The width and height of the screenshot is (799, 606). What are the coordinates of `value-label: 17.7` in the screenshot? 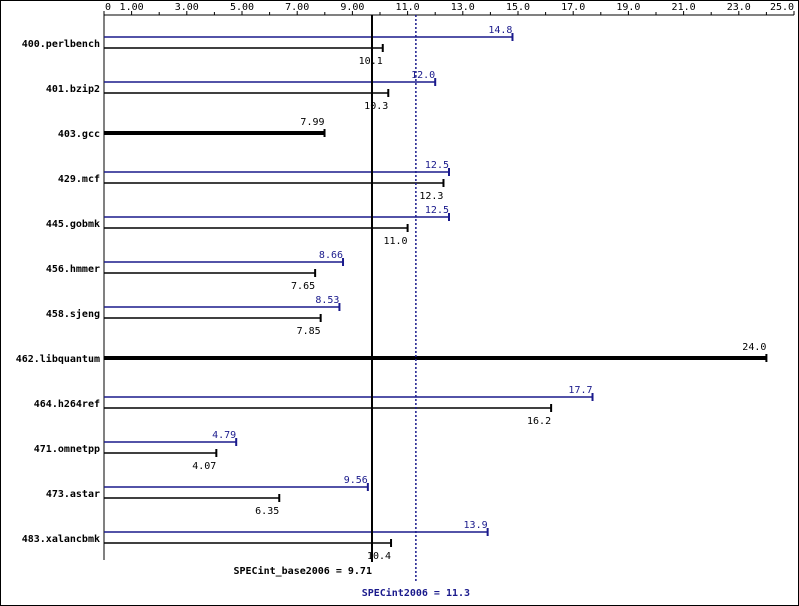 It's located at (580, 390).